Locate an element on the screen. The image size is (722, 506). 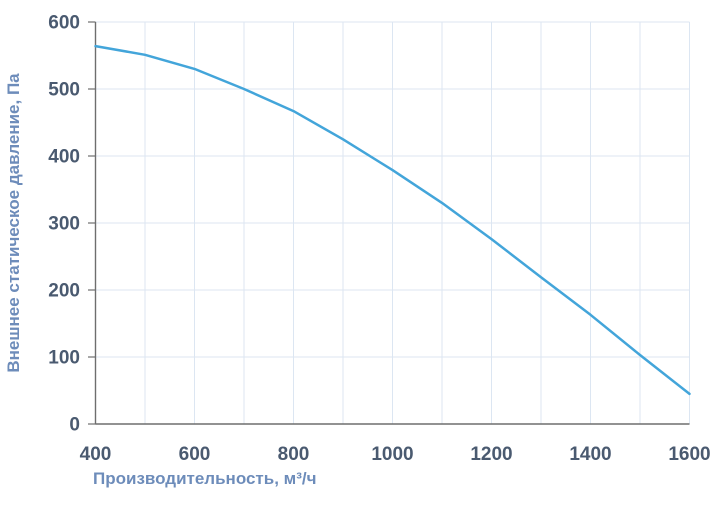
x-tick-label: 1400 is located at coordinates (590, 454).